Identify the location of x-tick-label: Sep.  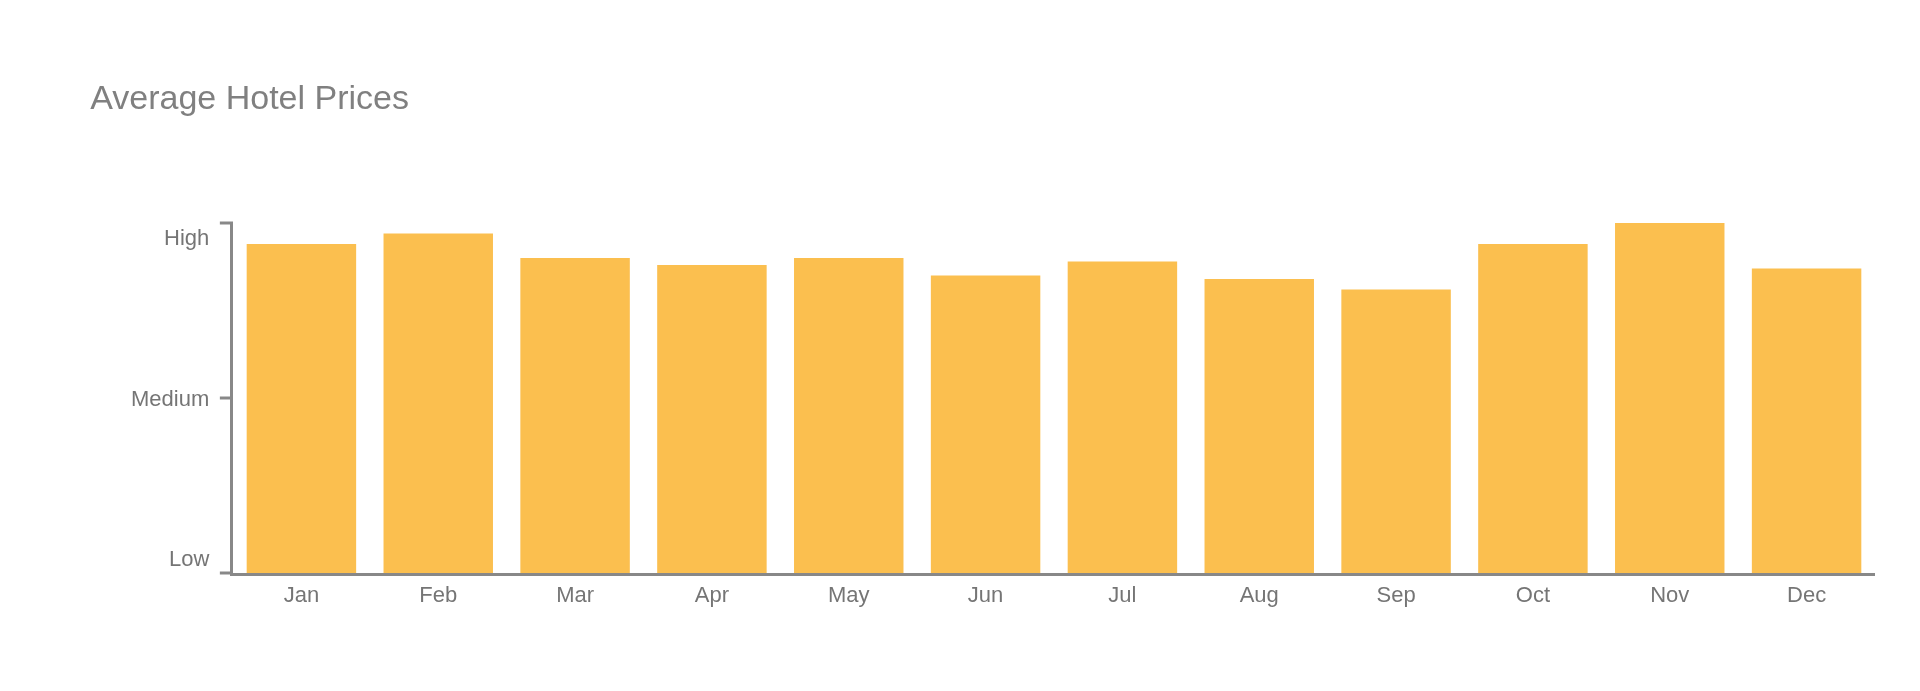
(1396, 595).